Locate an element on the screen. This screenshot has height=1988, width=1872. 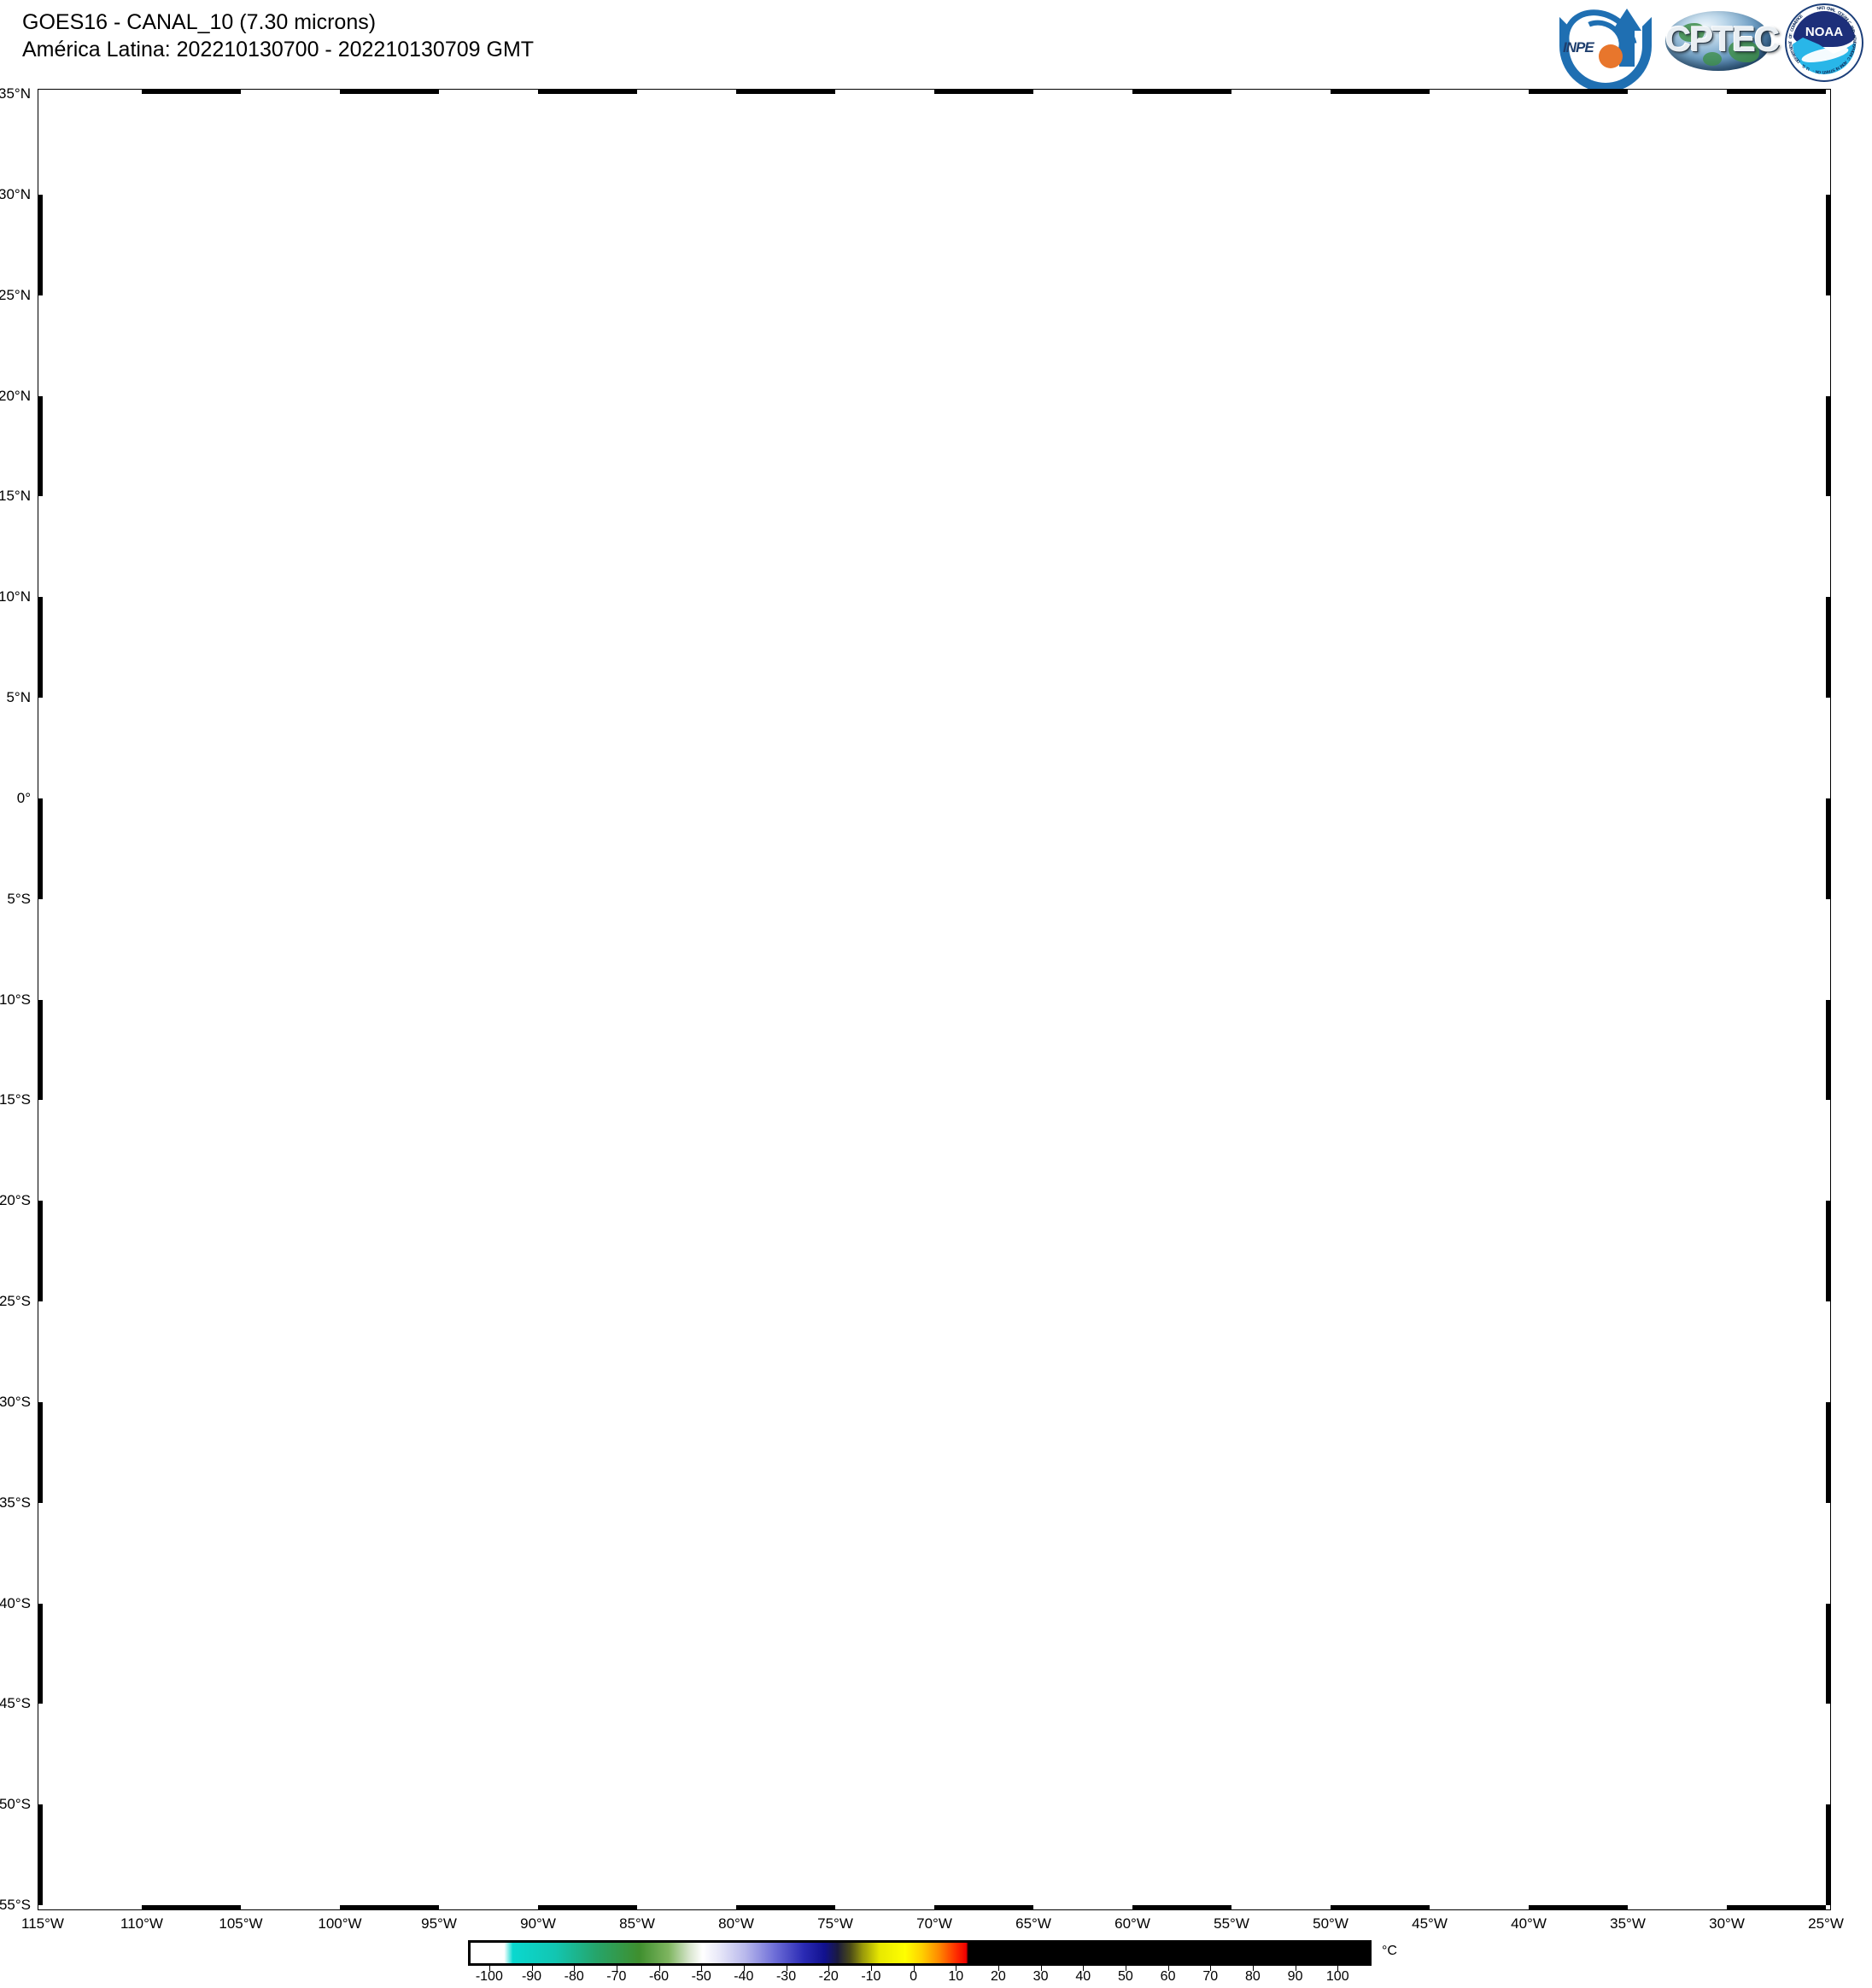
cptec-logo: CPTEC is located at coordinates (1722, 41).